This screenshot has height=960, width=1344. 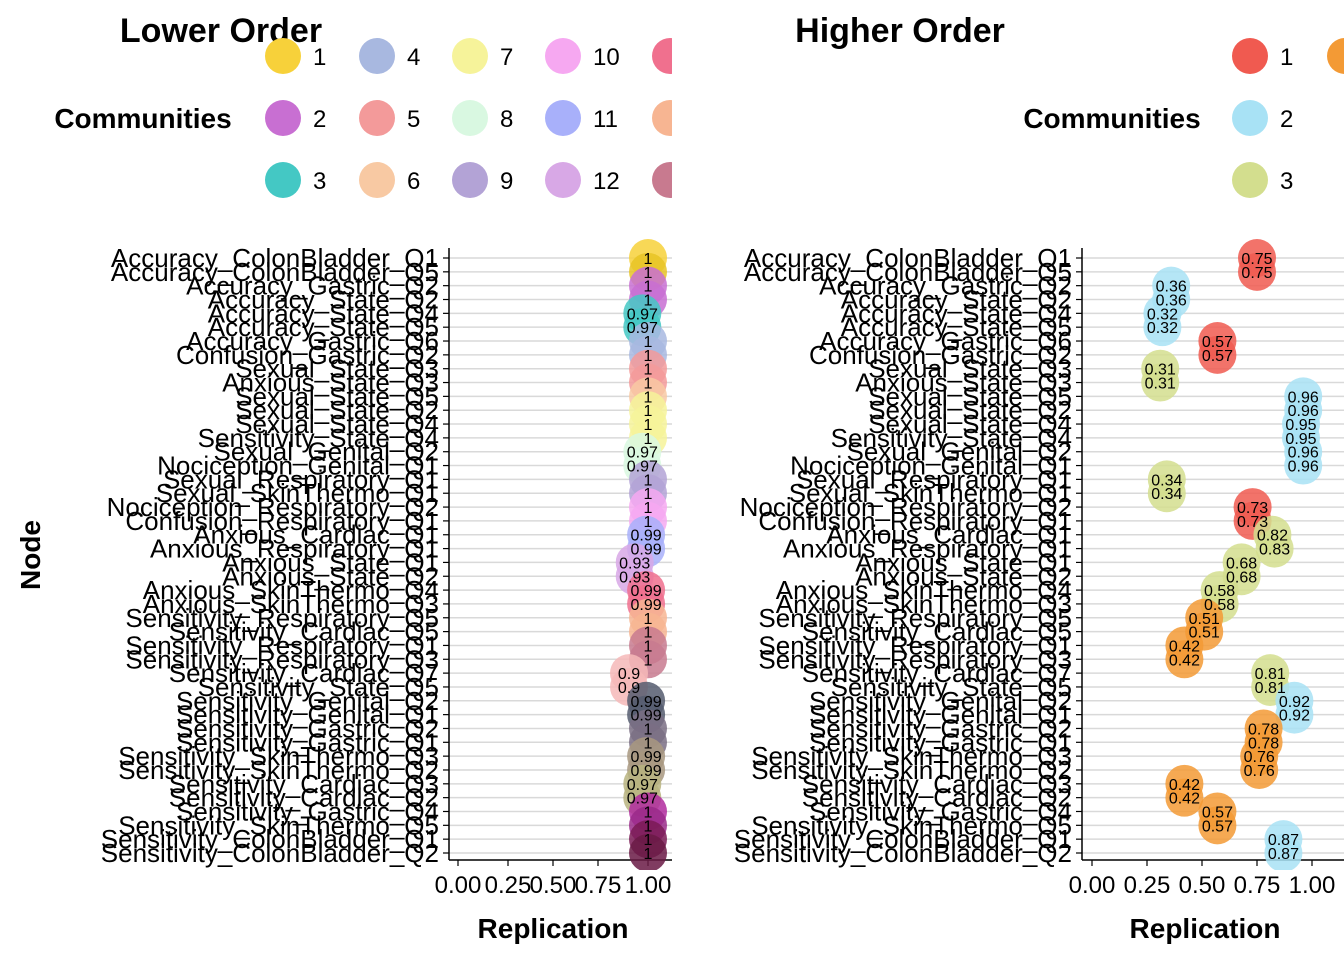 I want to click on y-tick-label: Accuracy_Gastric_Q2, so click(x=945, y=286).